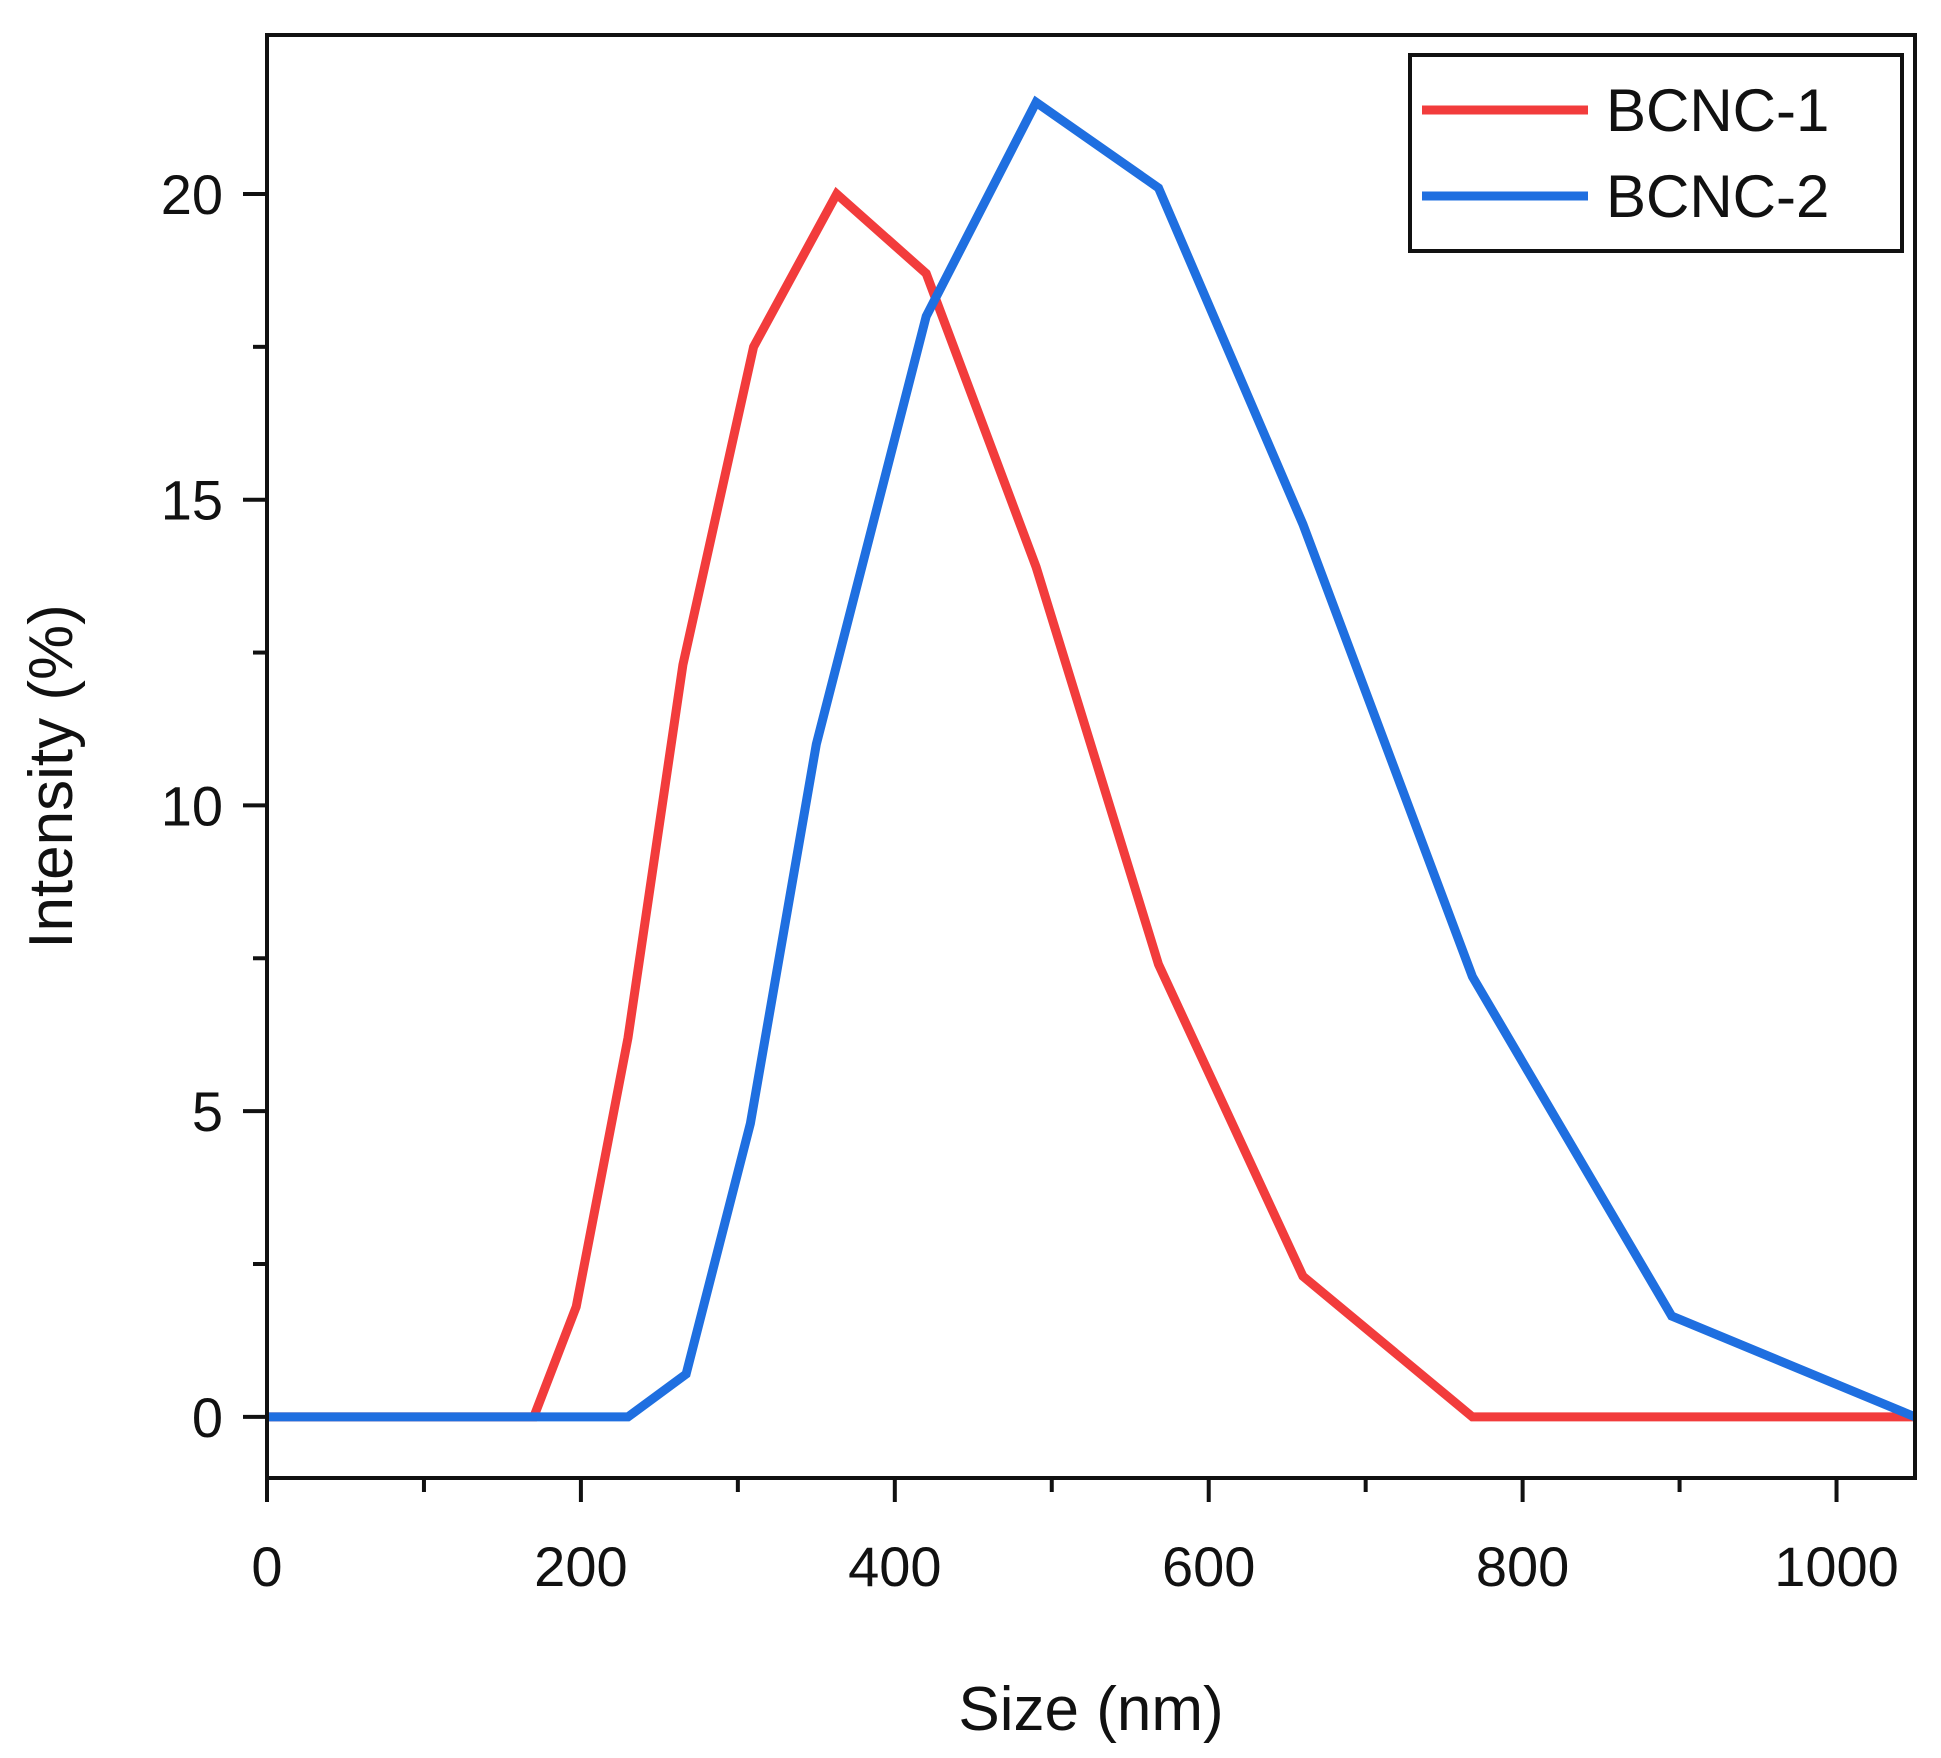 The height and width of the screenshot is (1758, 1941). I want to click on y-tick-label: 20, so click(192, 194).